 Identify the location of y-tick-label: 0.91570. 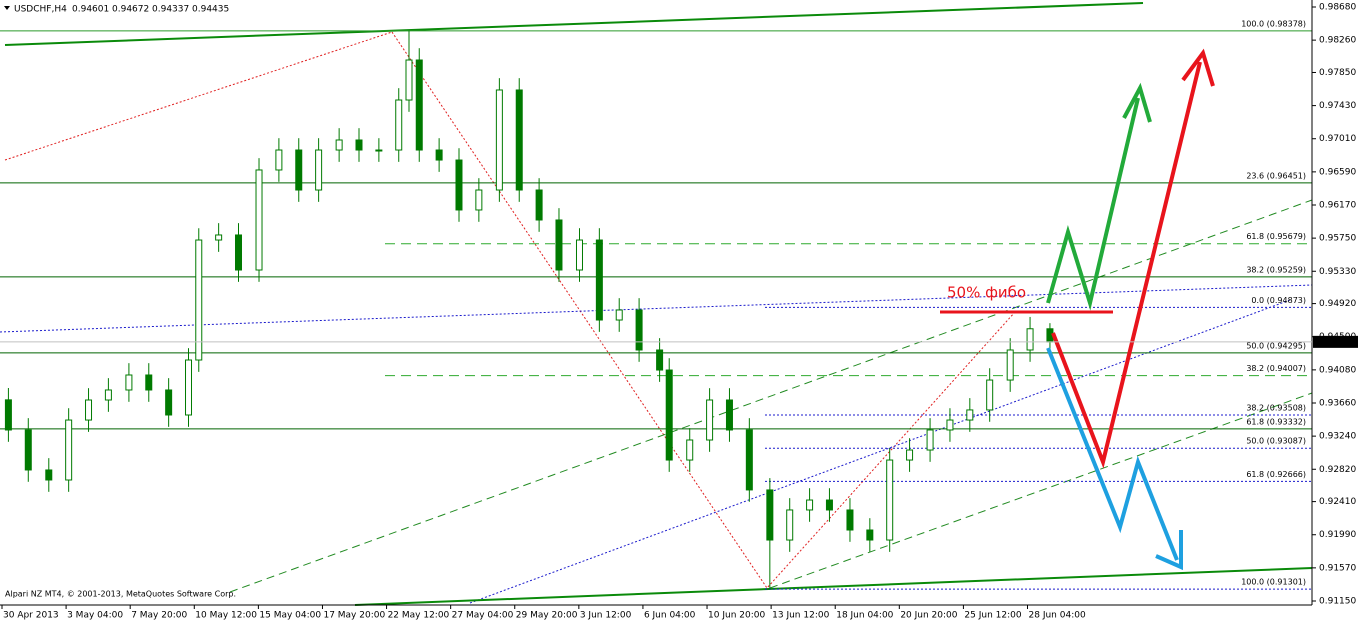
(1337, 568).